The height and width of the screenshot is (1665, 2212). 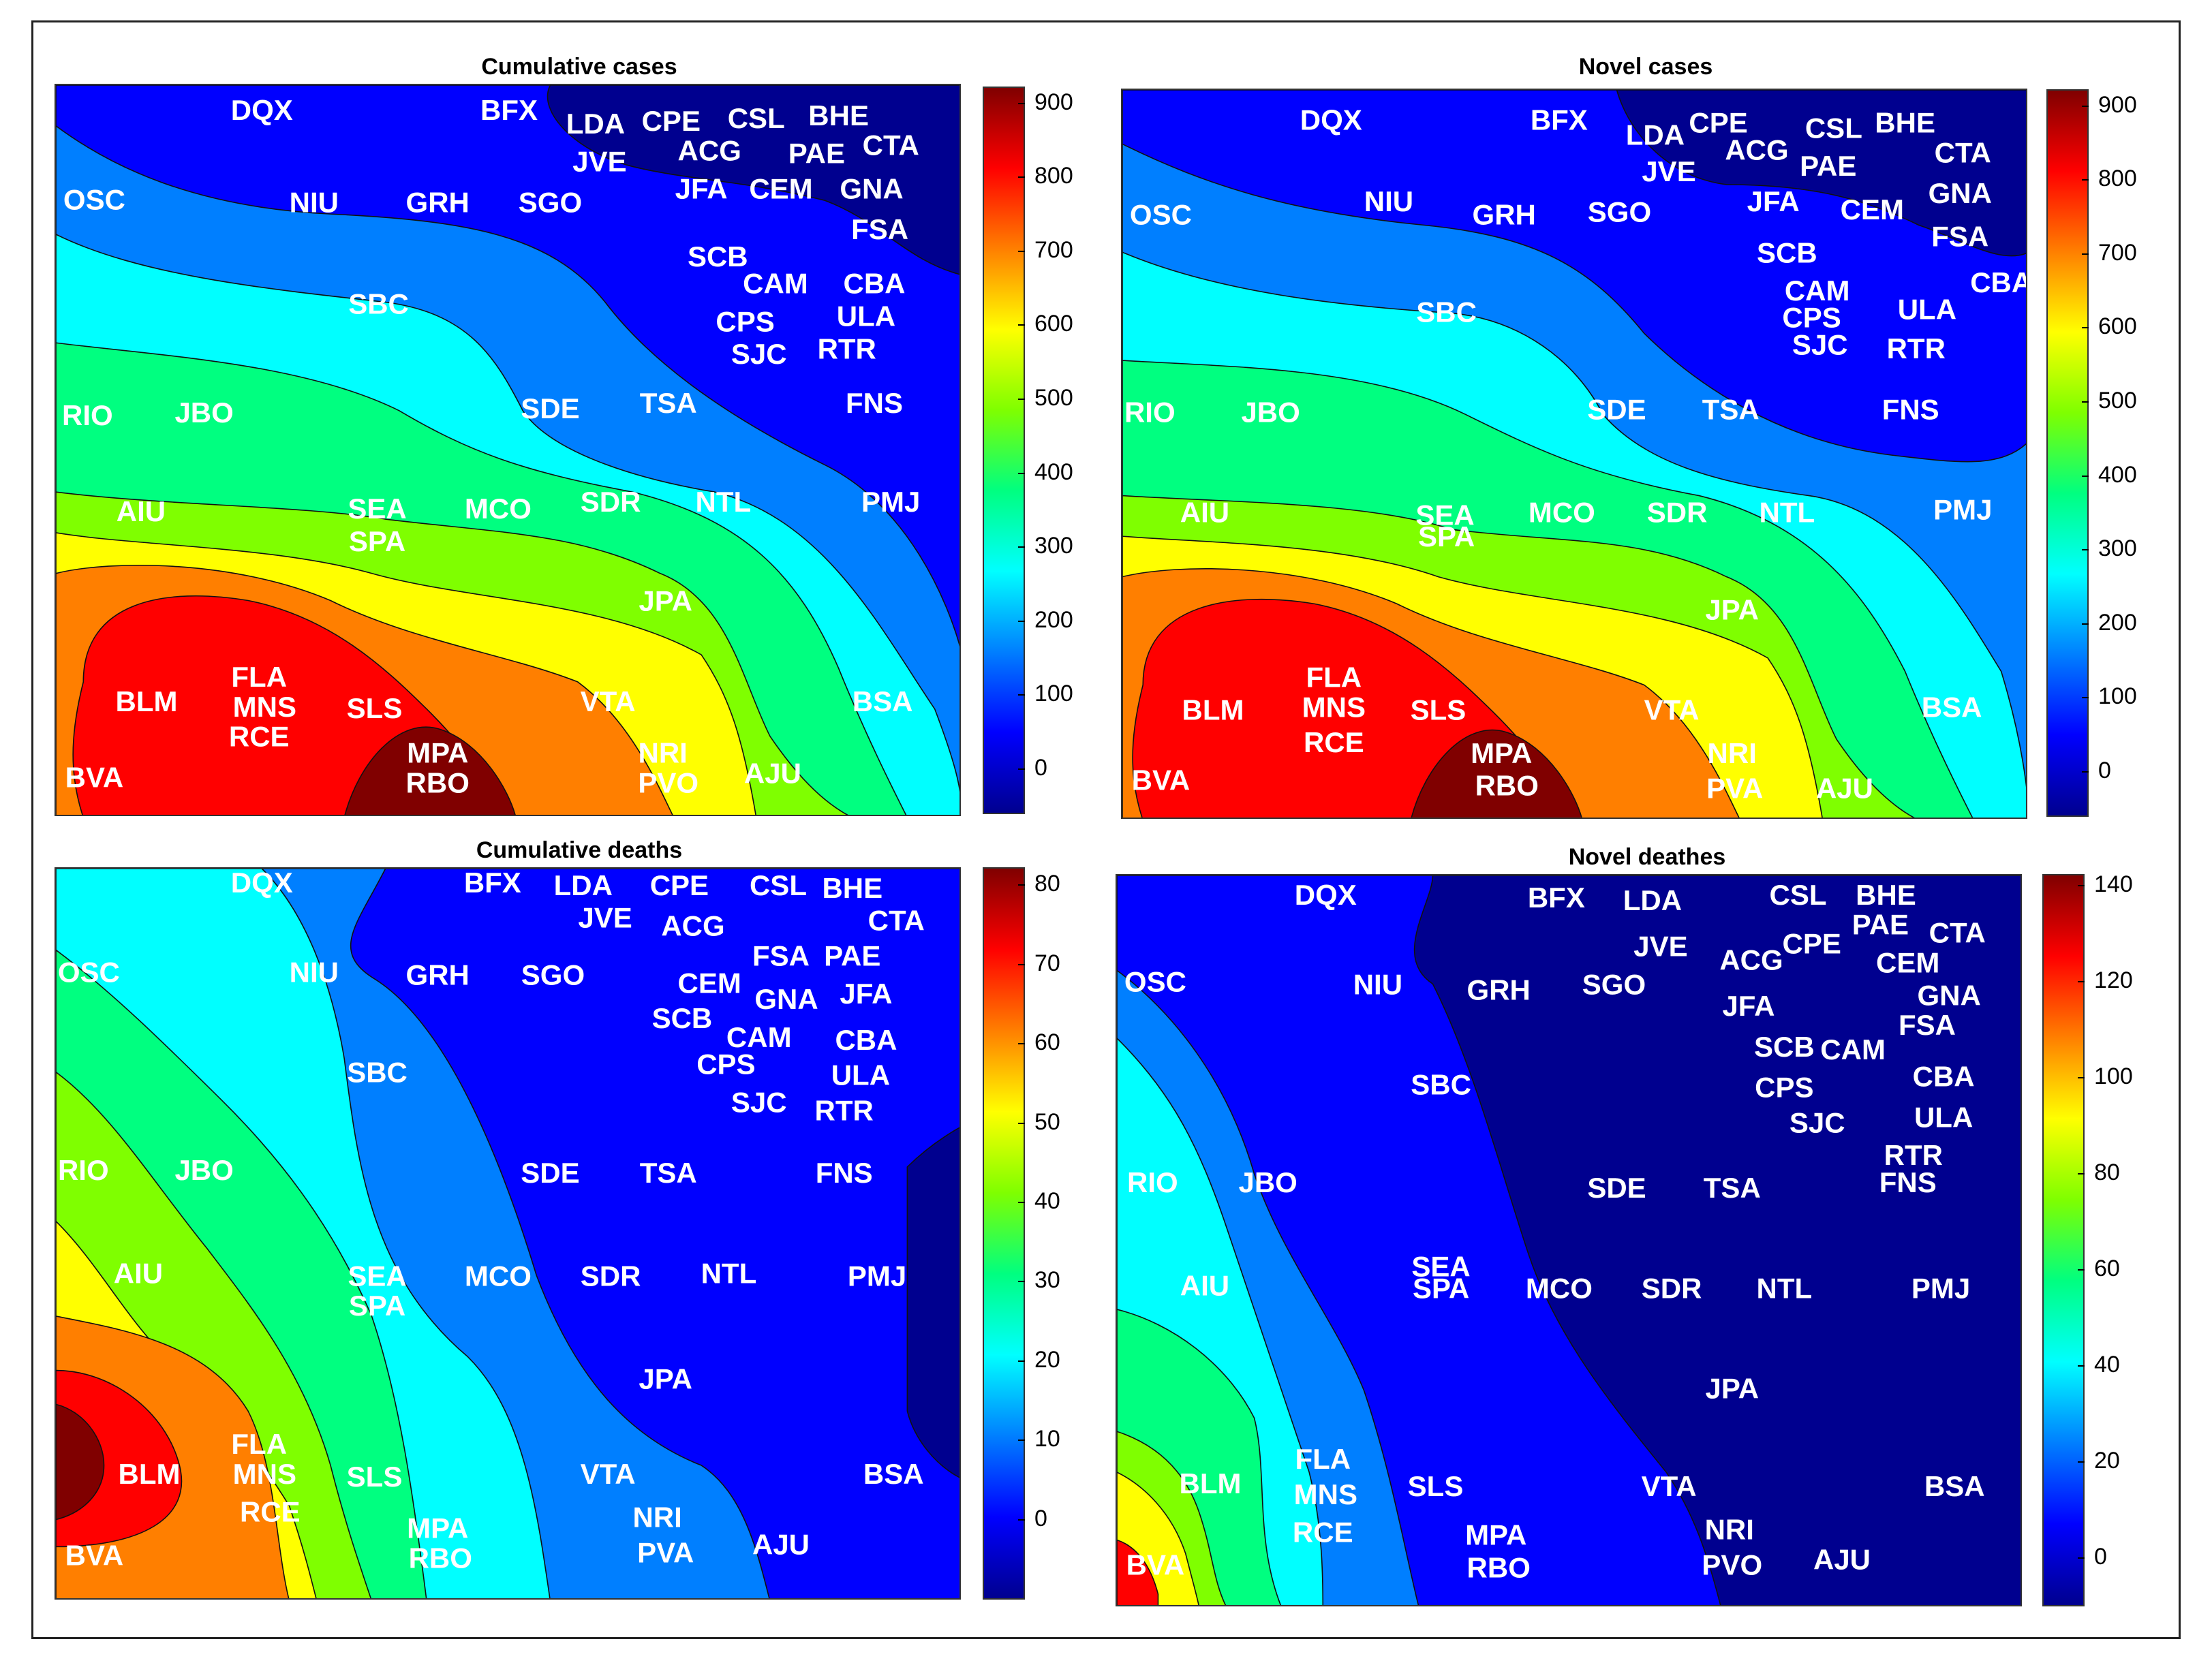 I want to click on station-label-mco: MCO, so click(x=1559, y=1288).